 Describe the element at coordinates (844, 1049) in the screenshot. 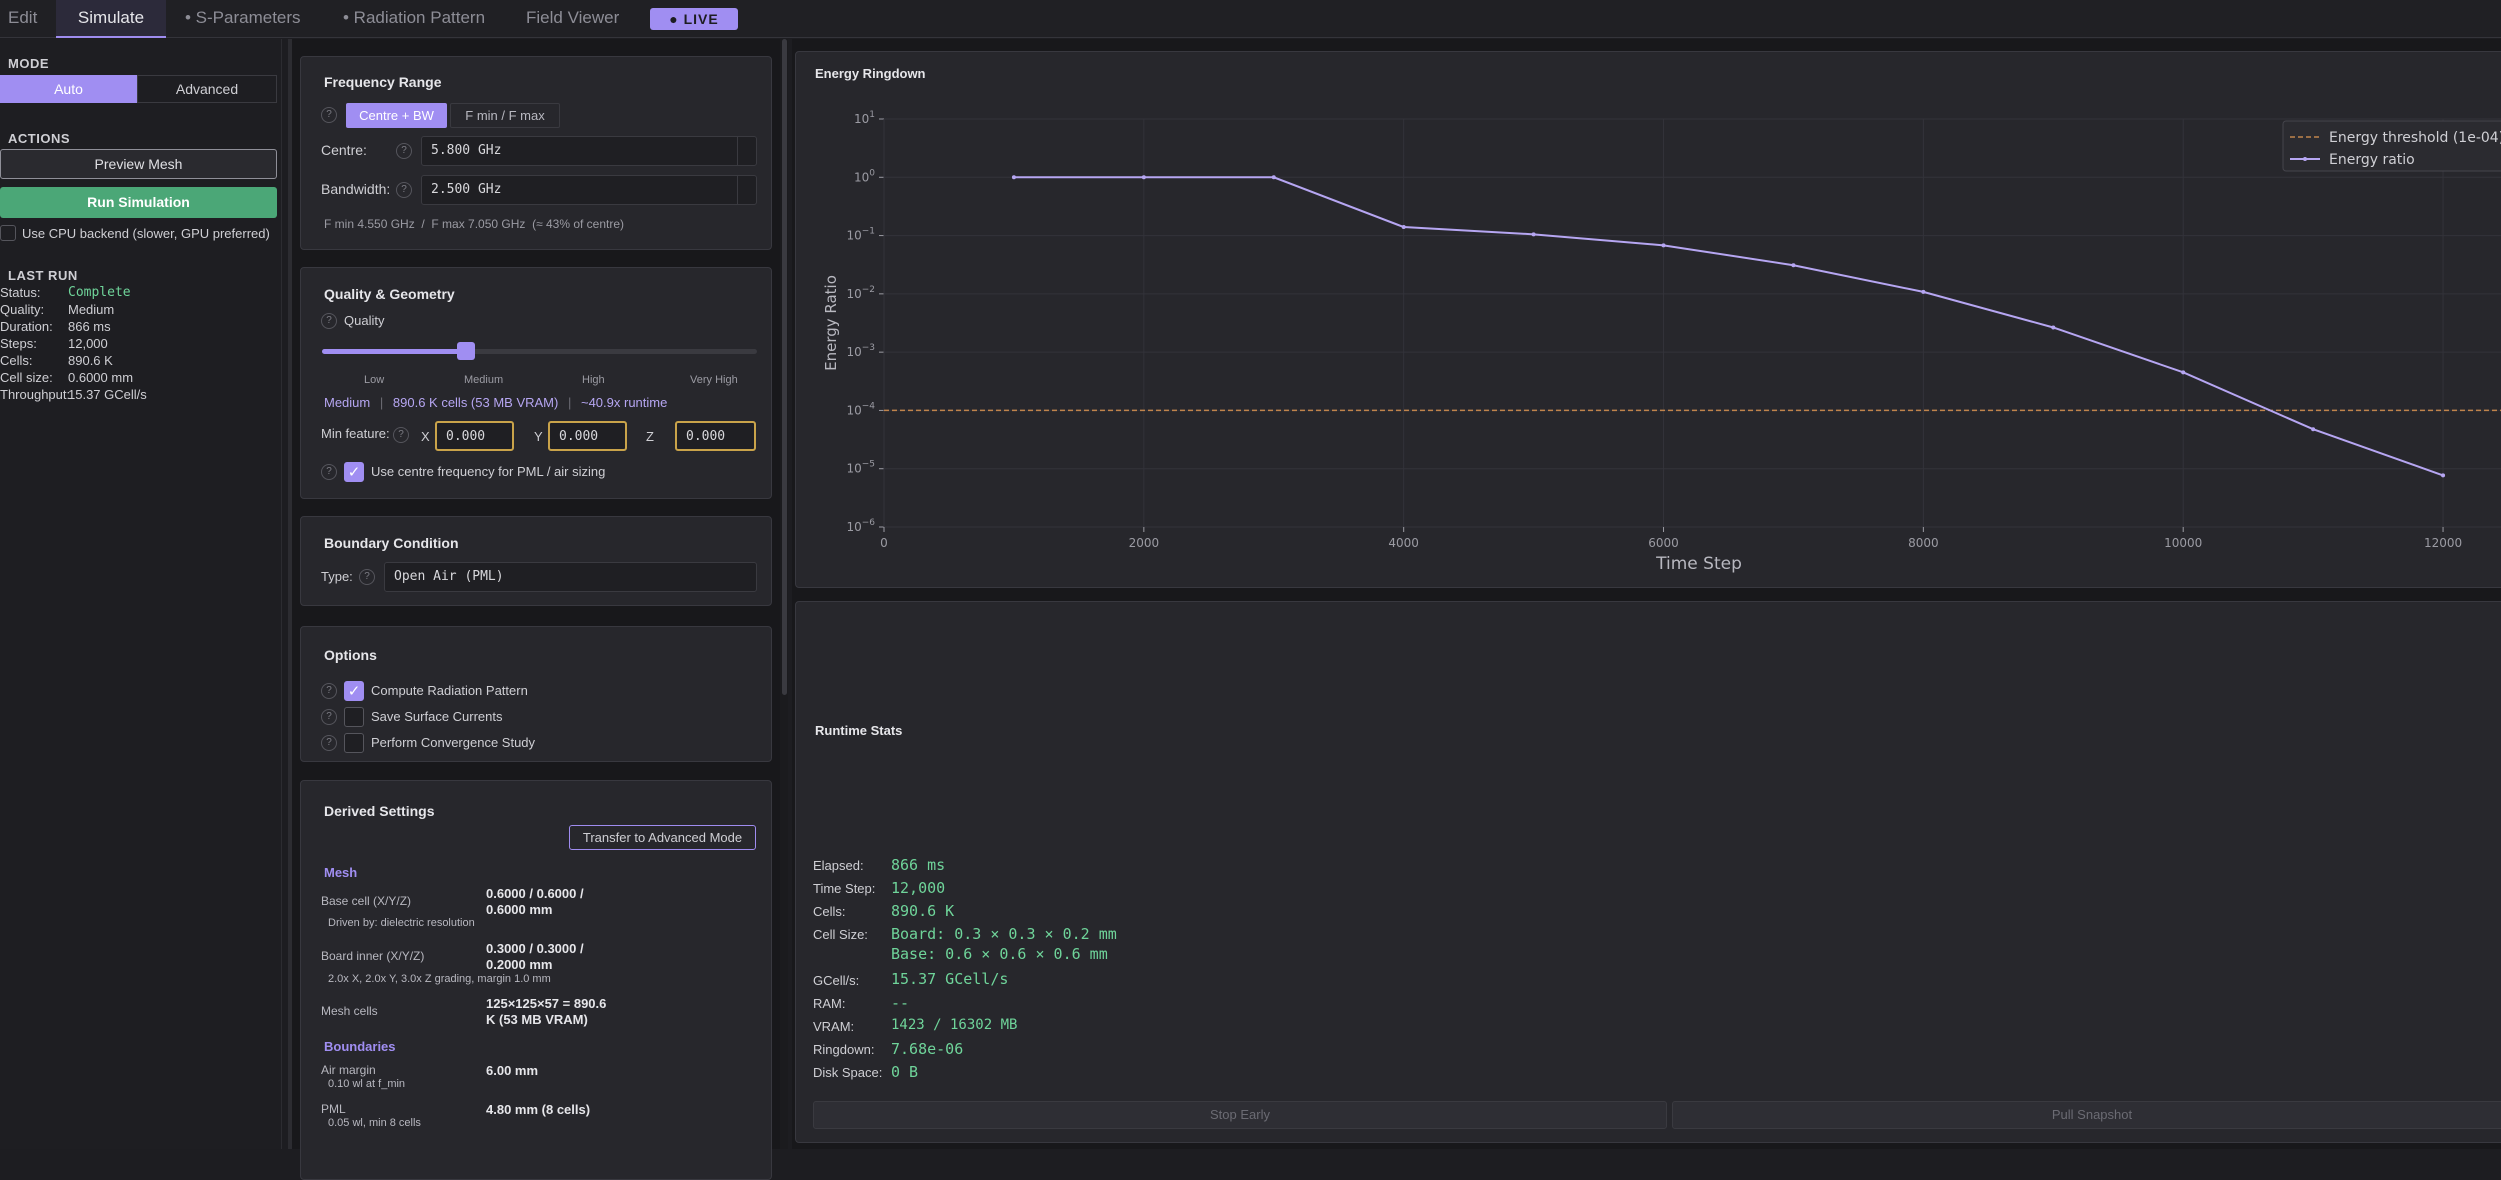

I see `stat-label-ringdown: Ringdown:` at that location.